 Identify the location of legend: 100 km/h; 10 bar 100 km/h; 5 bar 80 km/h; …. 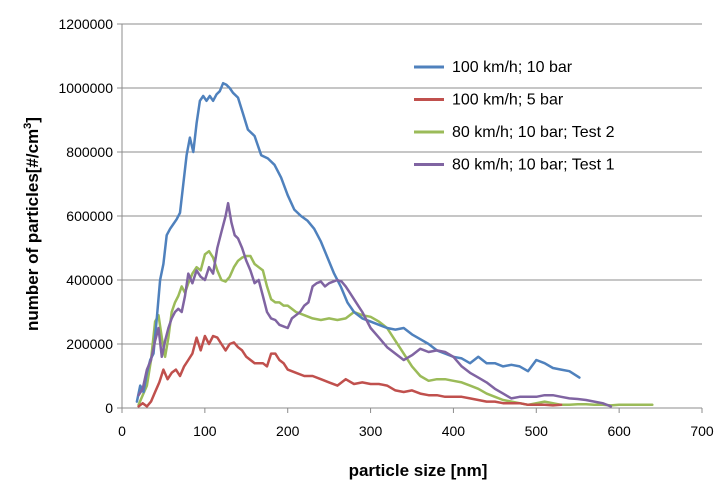
(514, 116).